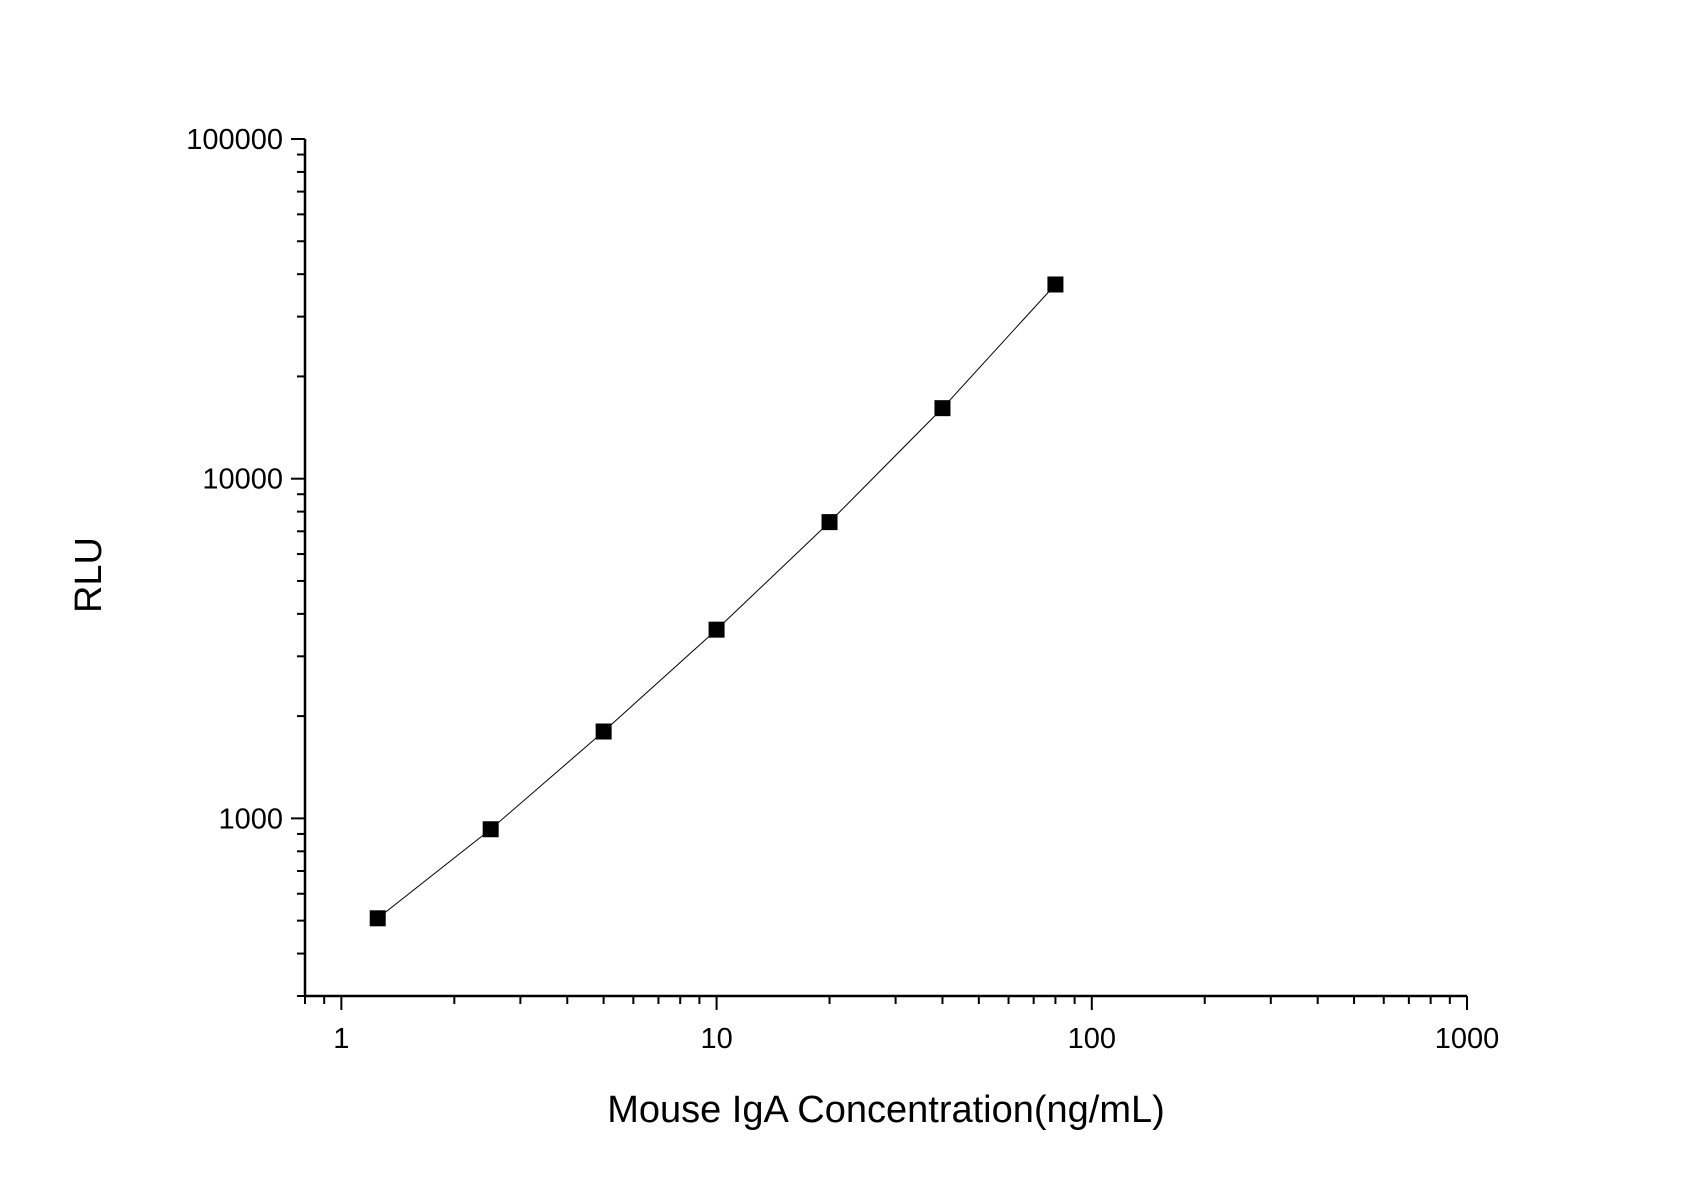 The width and height of the screenshot is (1695, 1189). Describe the element at coordinates (242, 480) in the screenshot. I see `y-tick-label: 10000` at that location.